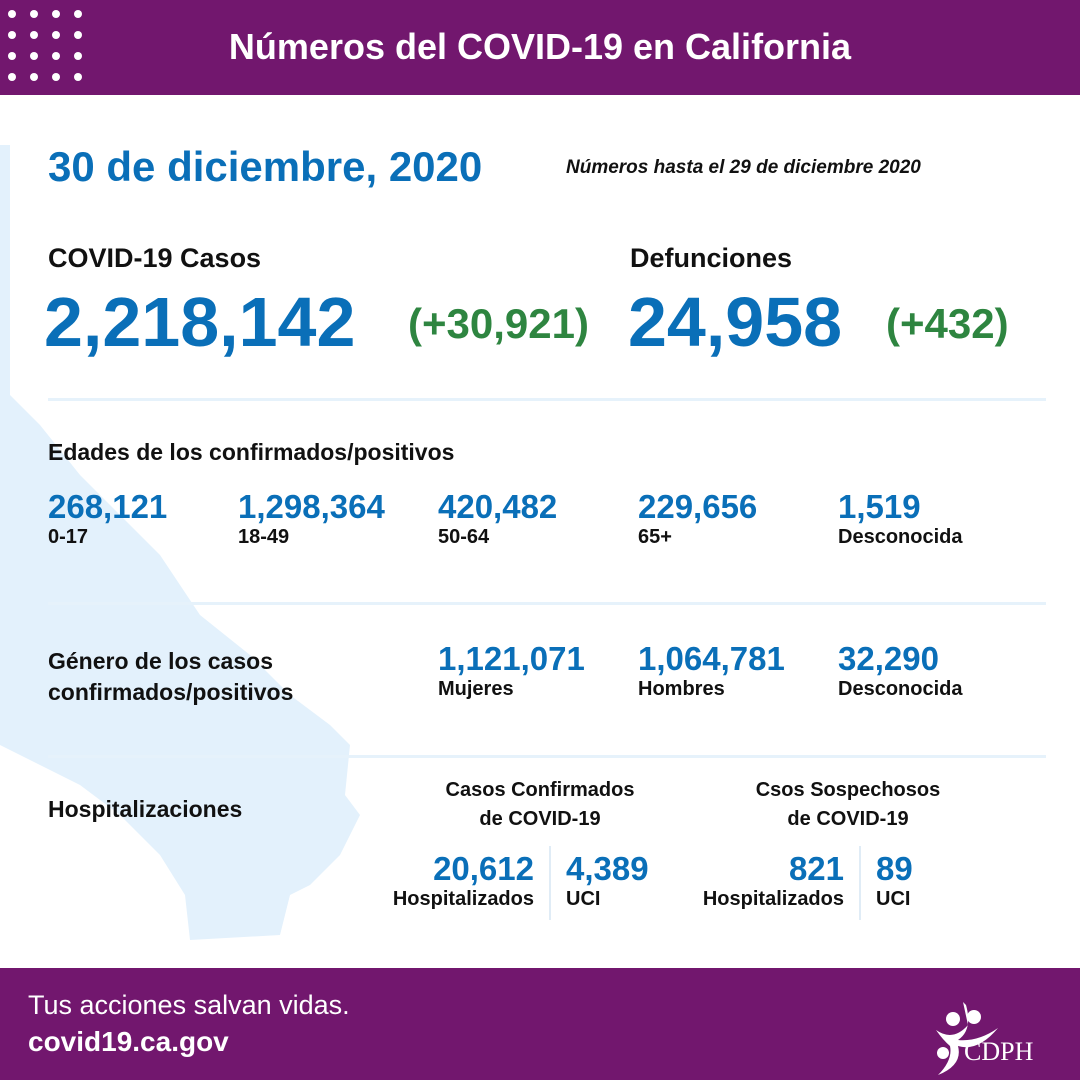 This screenshot has height=1080, width=1080. I want to click on ages-heading: Edades de los confirmados/positivos, so click(251, 452).